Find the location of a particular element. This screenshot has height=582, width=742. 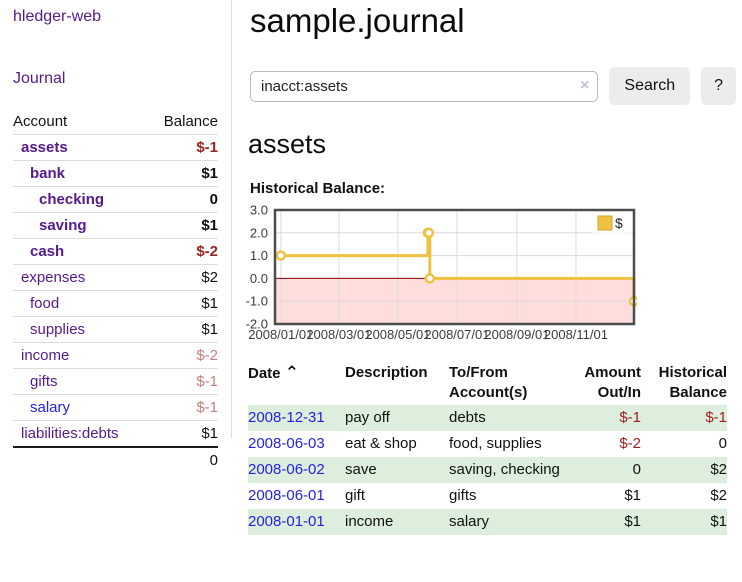

y-tick-label: 3.0 is located at coordinates (259, 210).